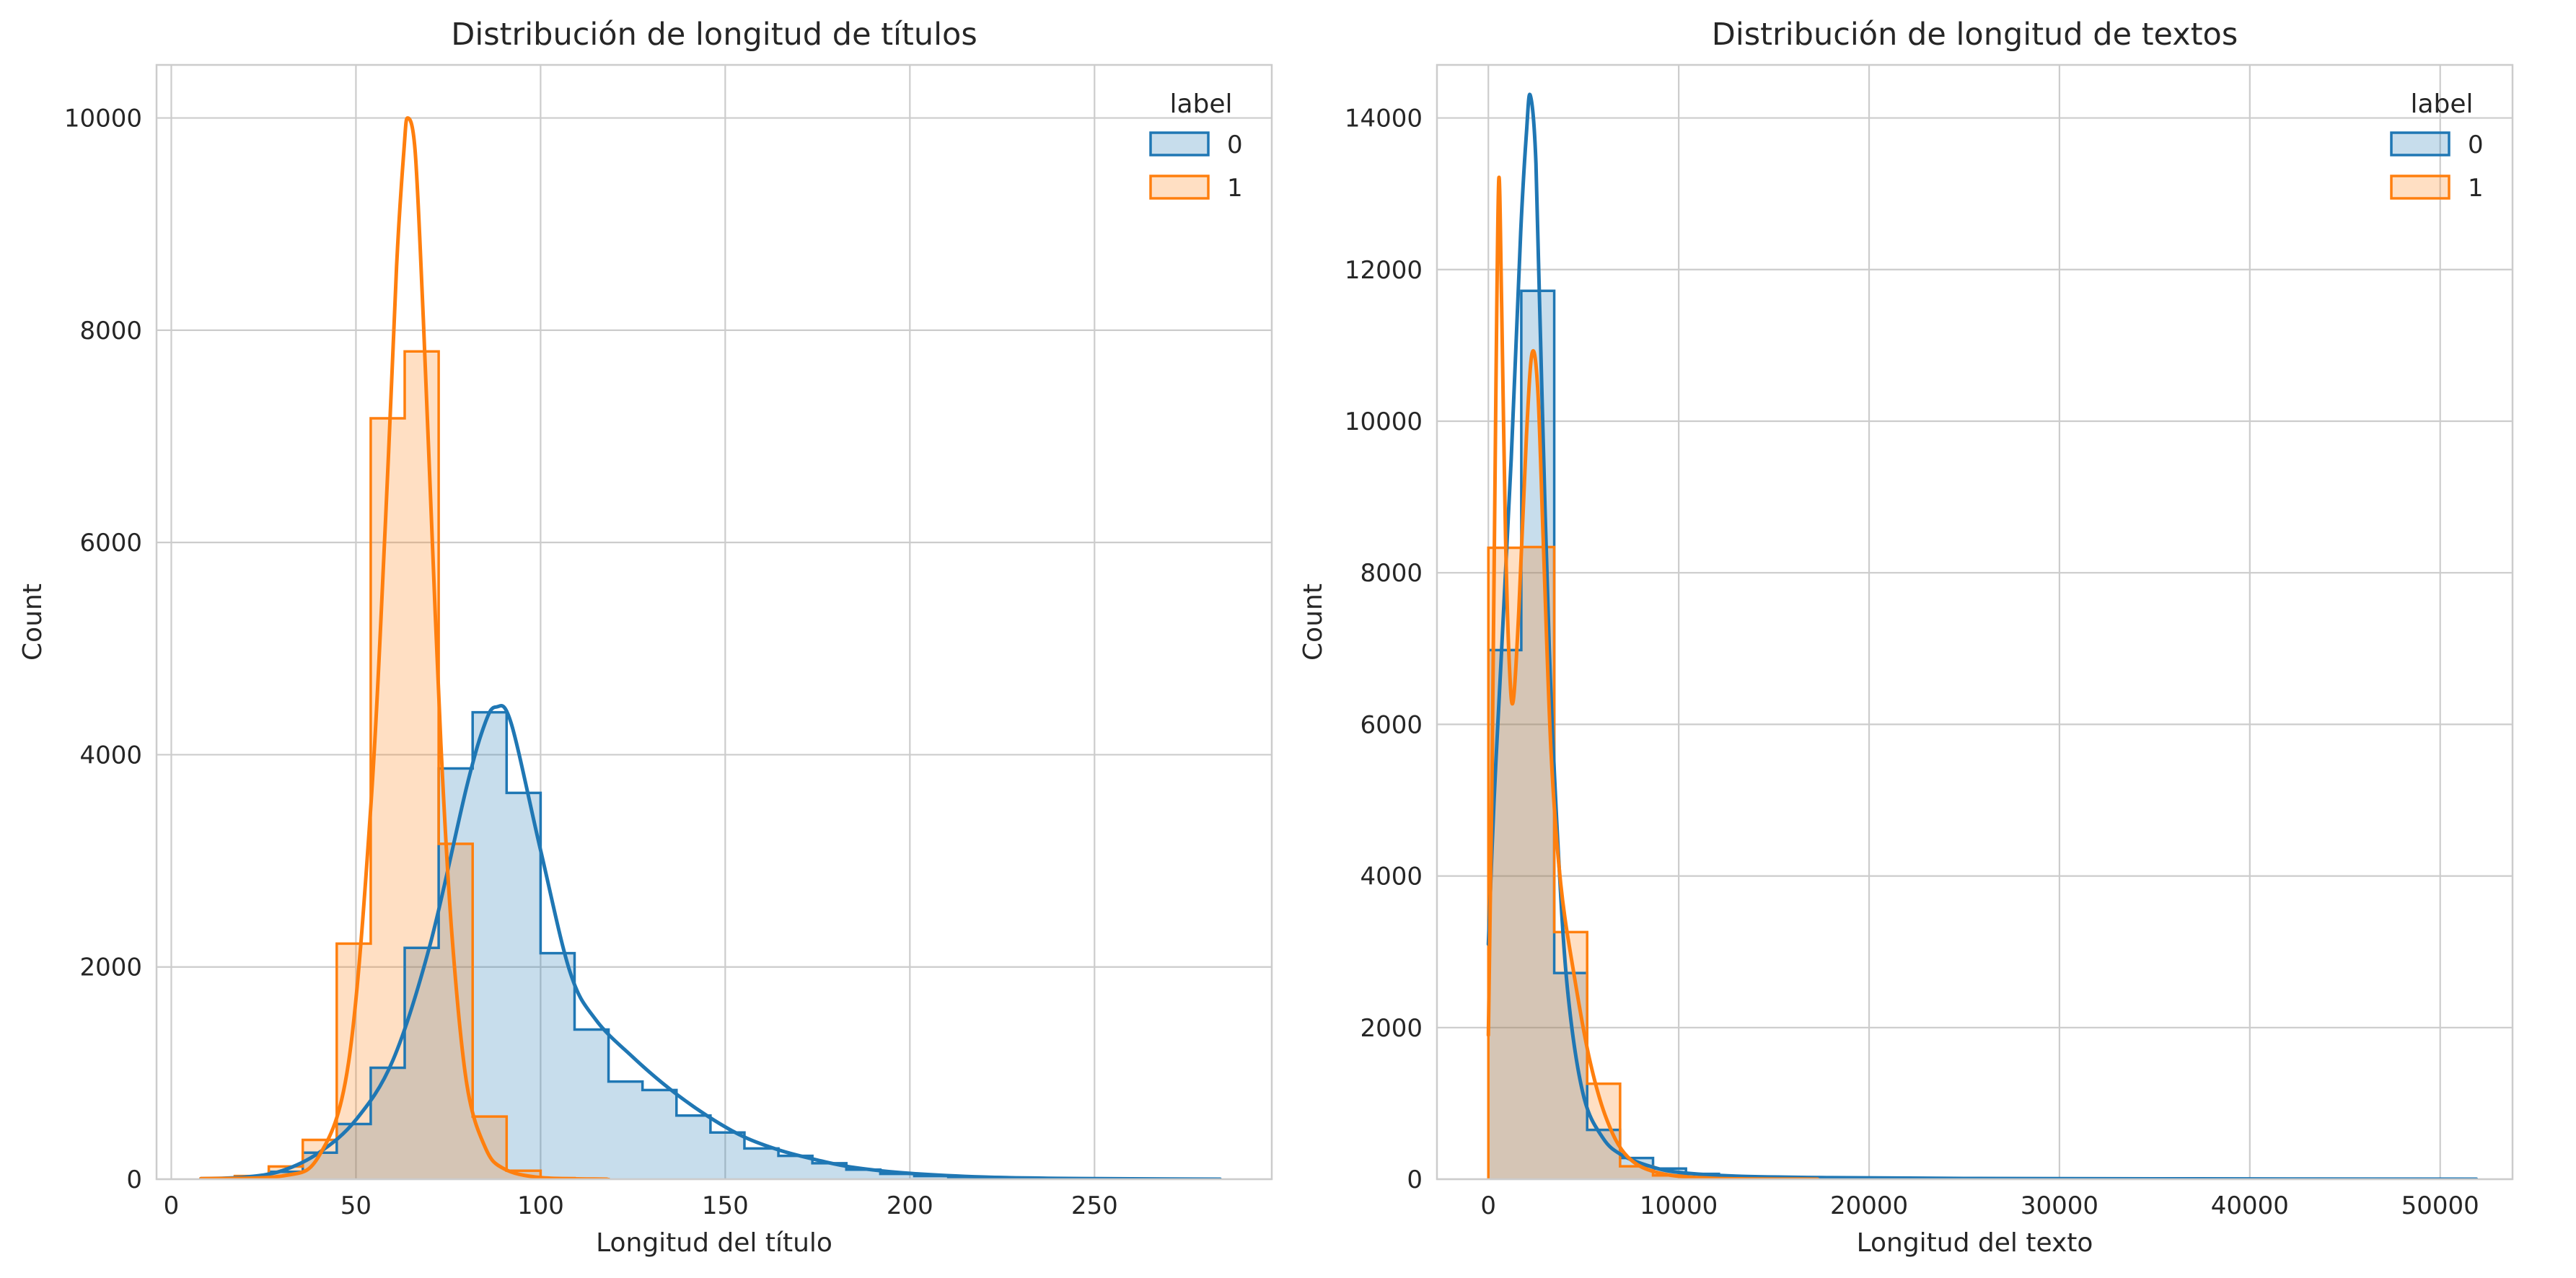 The width and height of the screenshot is (2576, 1278). I want to click on x-tick-label: 50, so click(356, 1206).